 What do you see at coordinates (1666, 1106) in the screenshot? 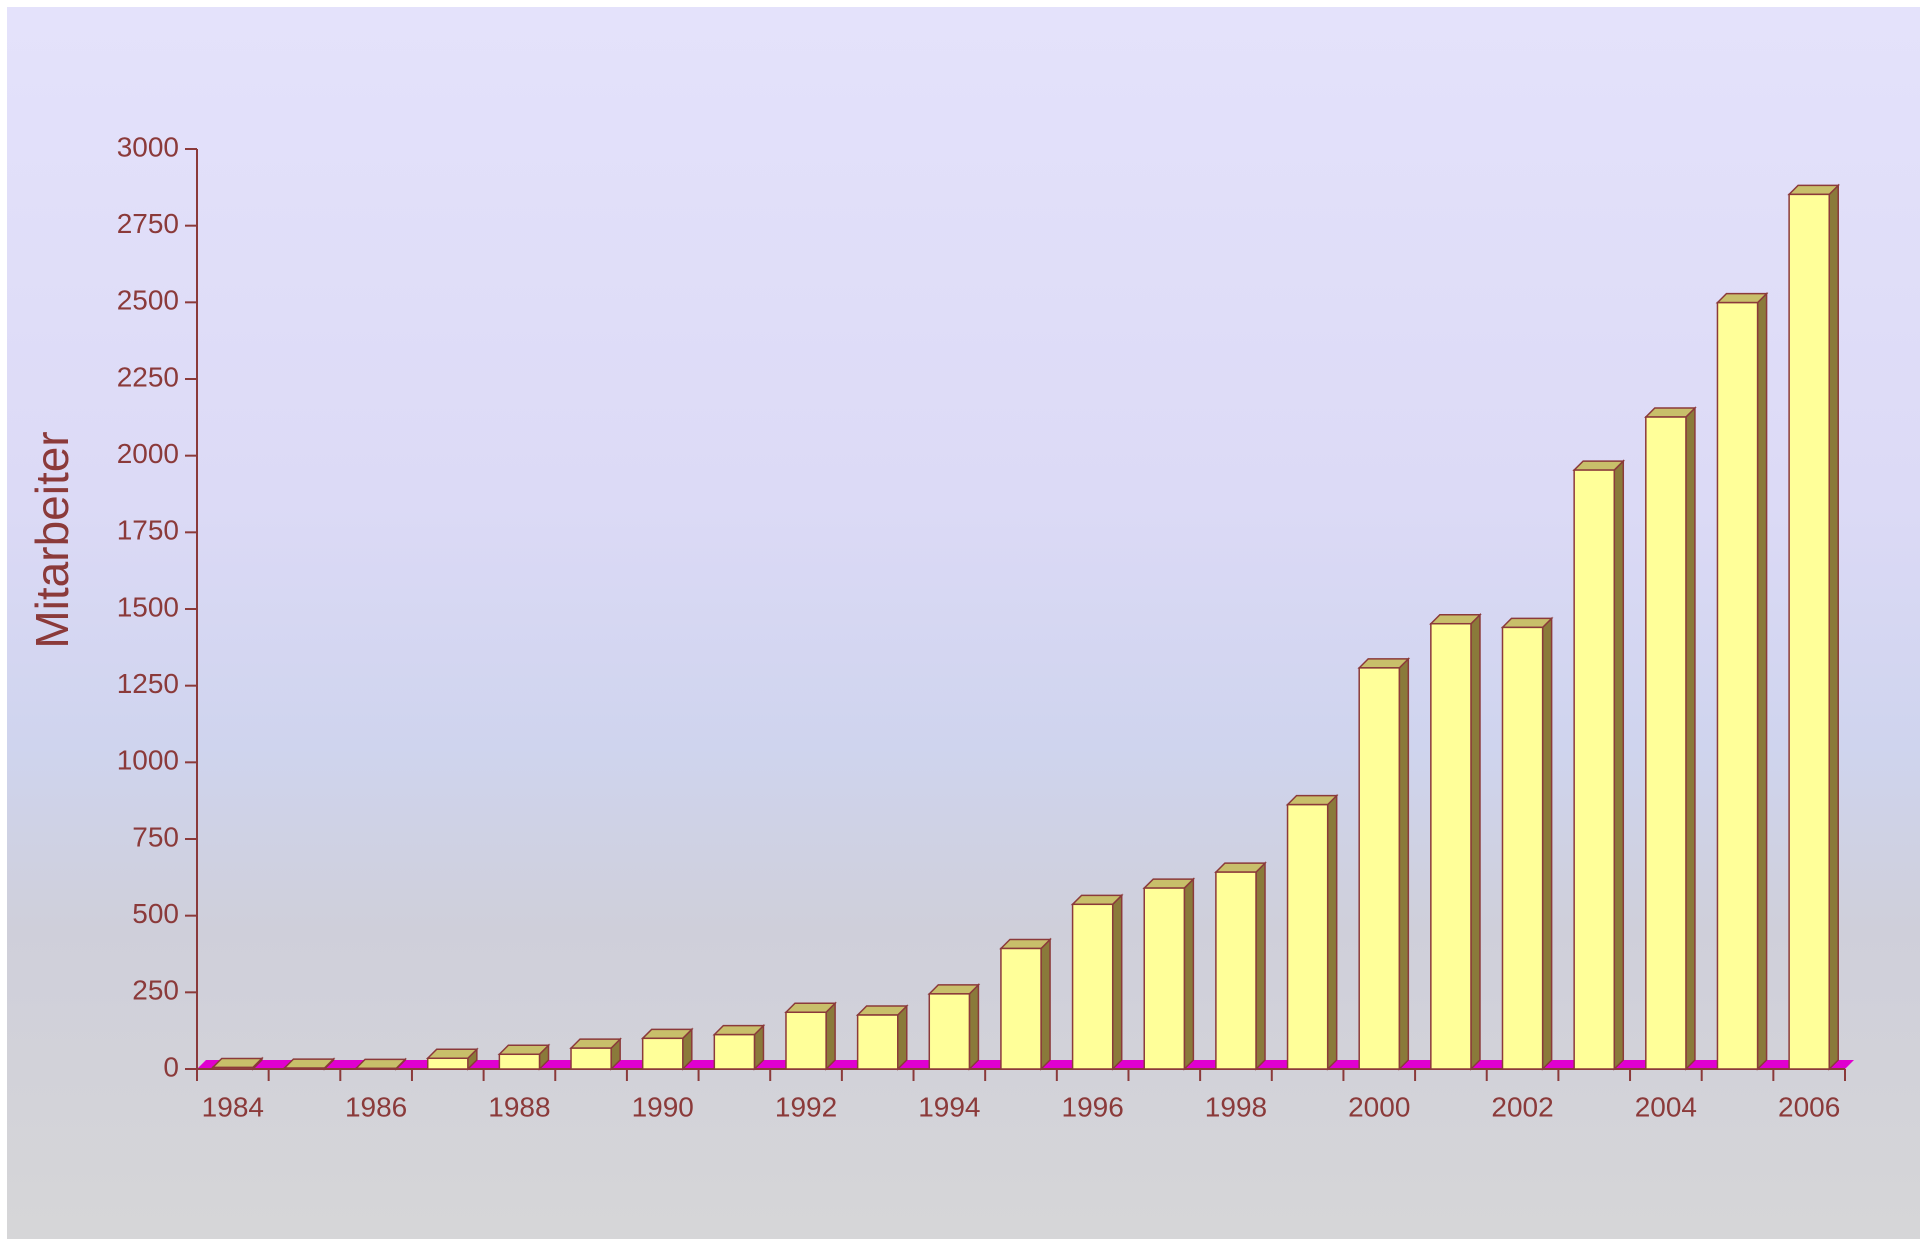
I see `x-tick-label: 2004` at bounding box center [1666, 1106].